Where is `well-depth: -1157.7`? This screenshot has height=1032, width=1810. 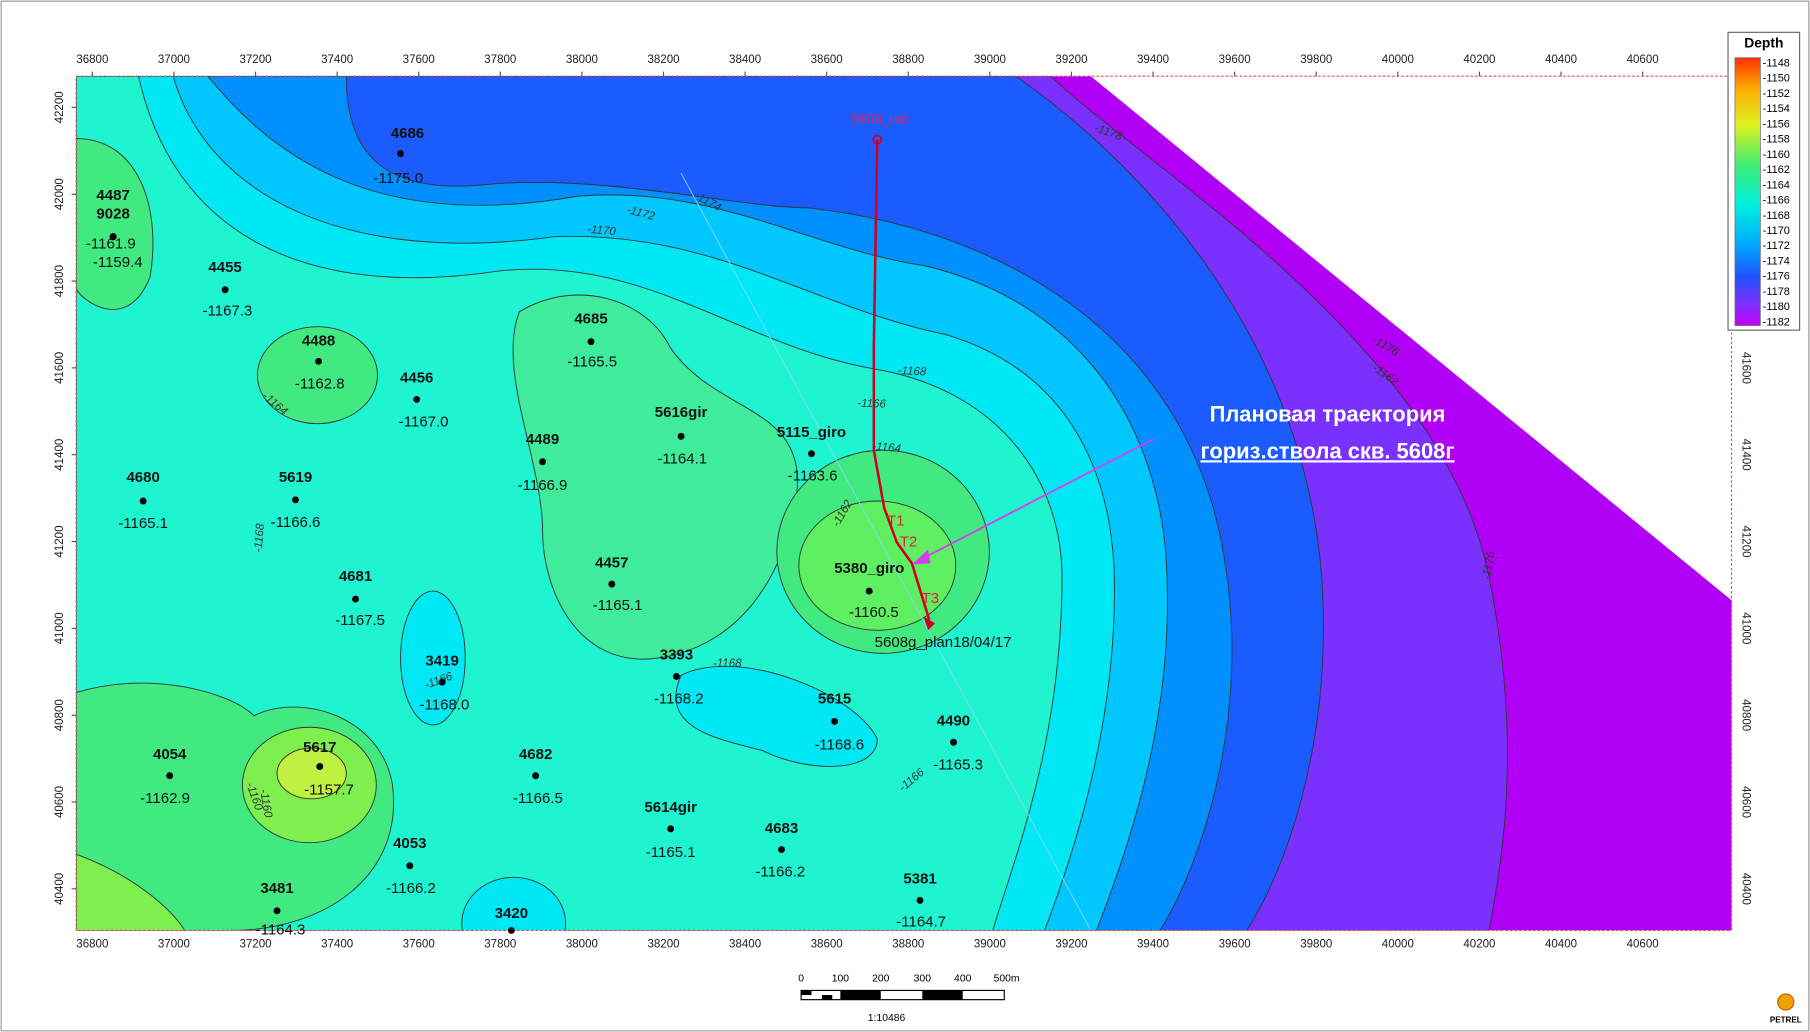 well-depth: -1157.7 is located at coordinates (329, 790).